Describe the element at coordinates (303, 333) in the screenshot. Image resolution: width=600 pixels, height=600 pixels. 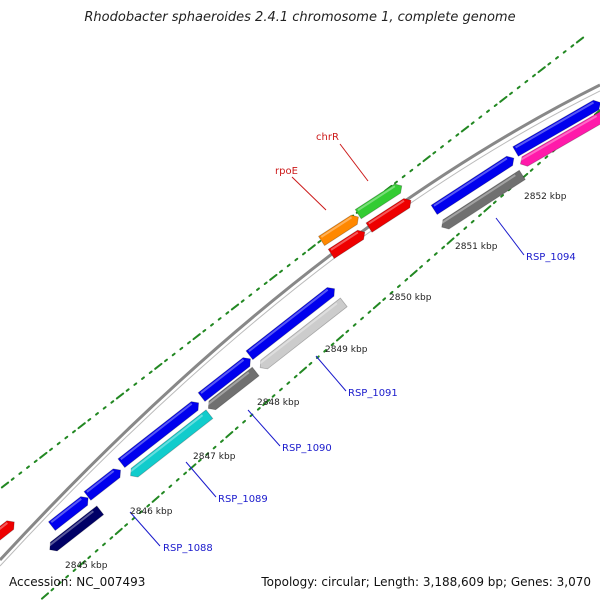
I see `feature-rsp-1091-shape` at that location.